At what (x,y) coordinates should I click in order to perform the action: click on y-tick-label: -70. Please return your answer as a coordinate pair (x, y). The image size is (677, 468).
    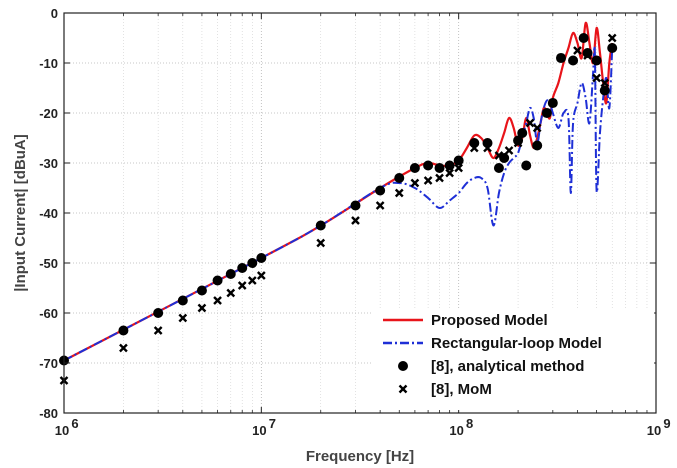
    Looking at the image, I should click on (48, 363).